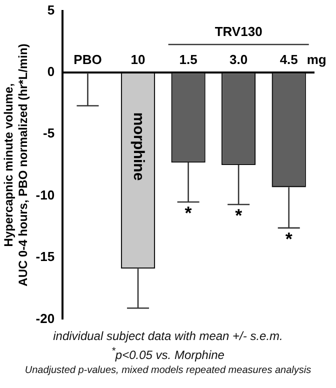 The width and height of the screenshot is (336, 388). Describe the element at coordinates (45, 256) in the screenshot. I see `y-tick-label: -15` at that location.